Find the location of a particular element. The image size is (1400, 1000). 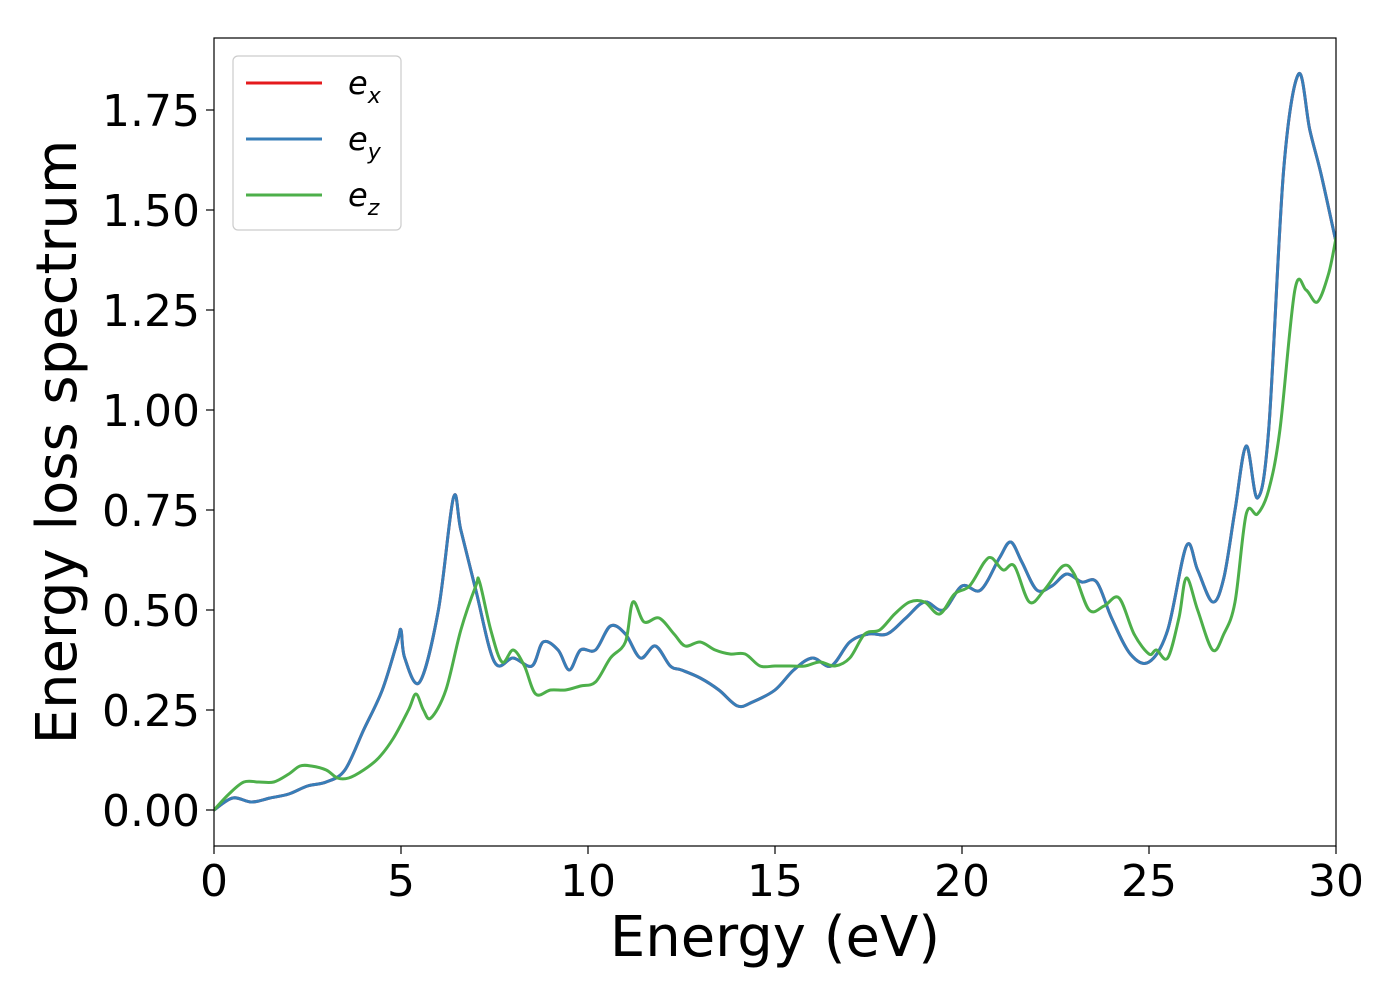

y-axis: 0.00 0.25 0.50 0.75 1.00 1.25 1.50 1.75 is located at coordinates (158, 461).